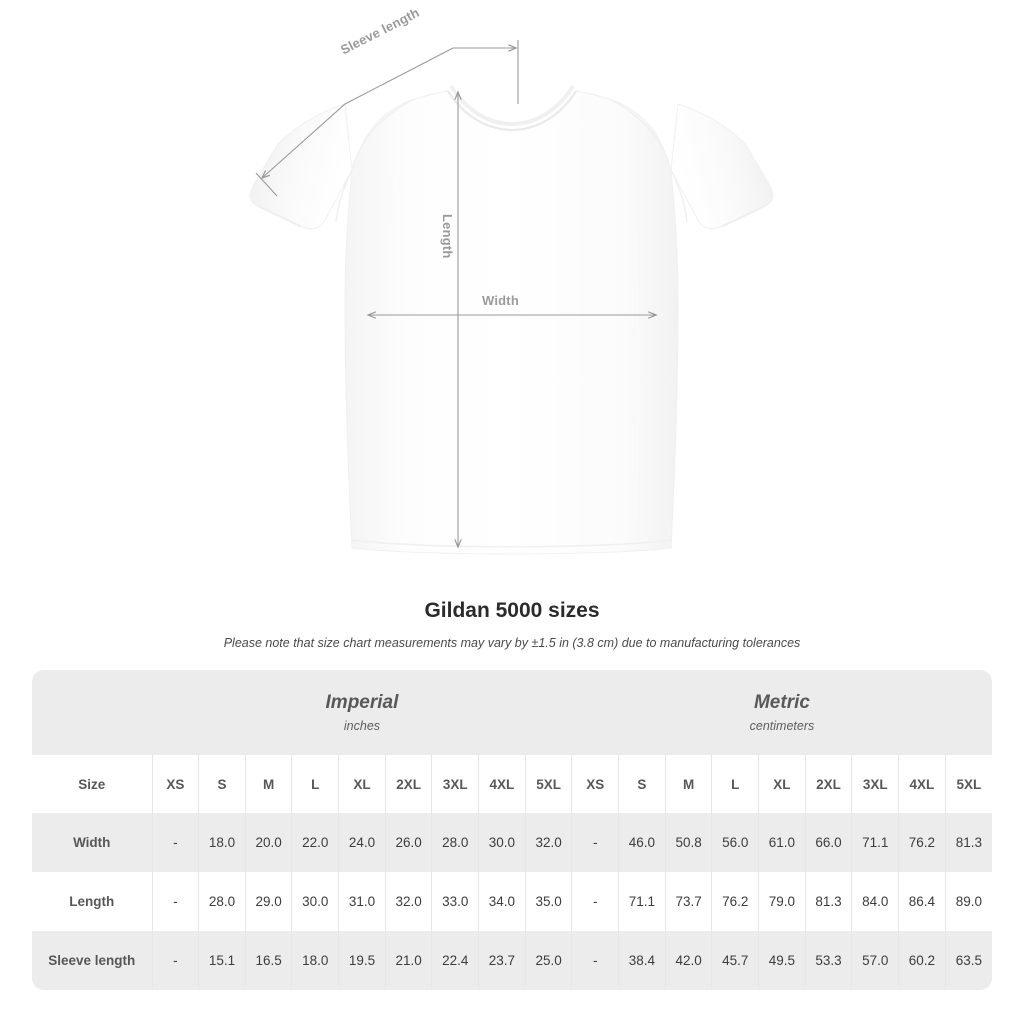 The width and height of the screenshot is (1024, 1024). Describe the element at coordinates (782, 842) in the screenshot. I see `cell-width-xl-metric: 61.0` at that location.